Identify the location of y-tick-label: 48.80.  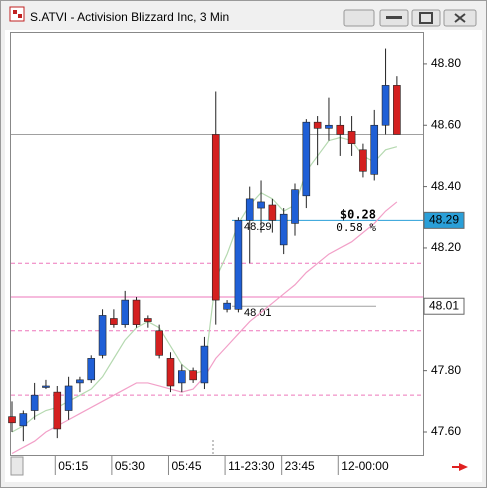
(446, 63).